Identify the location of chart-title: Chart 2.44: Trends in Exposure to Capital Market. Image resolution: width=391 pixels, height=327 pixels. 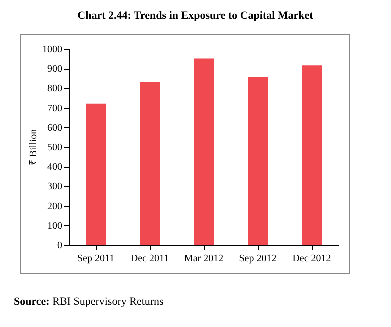
(195, 16).